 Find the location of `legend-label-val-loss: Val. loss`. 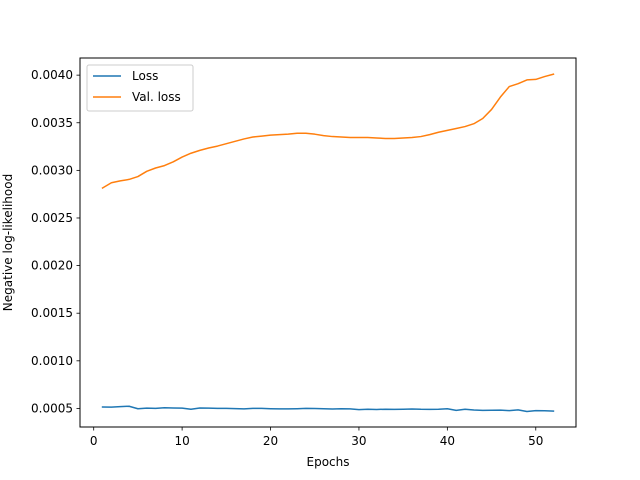

legend-label-val-loss: Val. loss is located at coordinates (156, 97).